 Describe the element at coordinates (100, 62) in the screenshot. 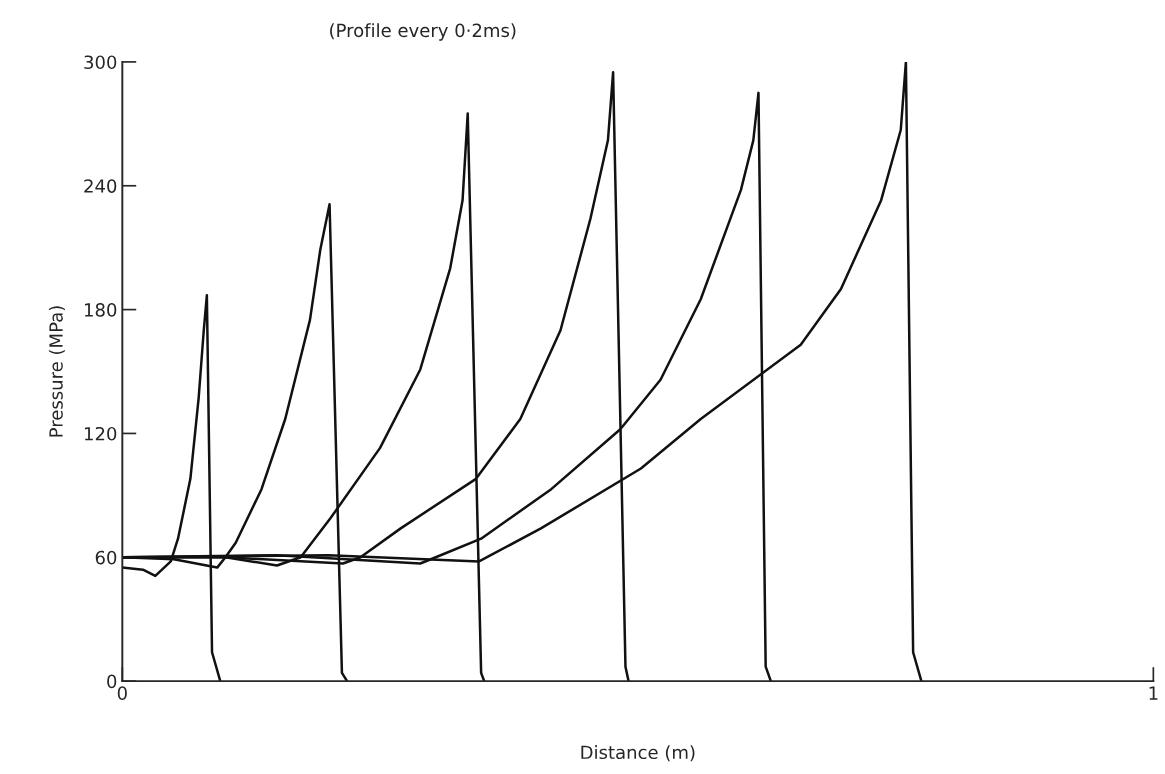

I see `y-tick-label: 300` at that location.